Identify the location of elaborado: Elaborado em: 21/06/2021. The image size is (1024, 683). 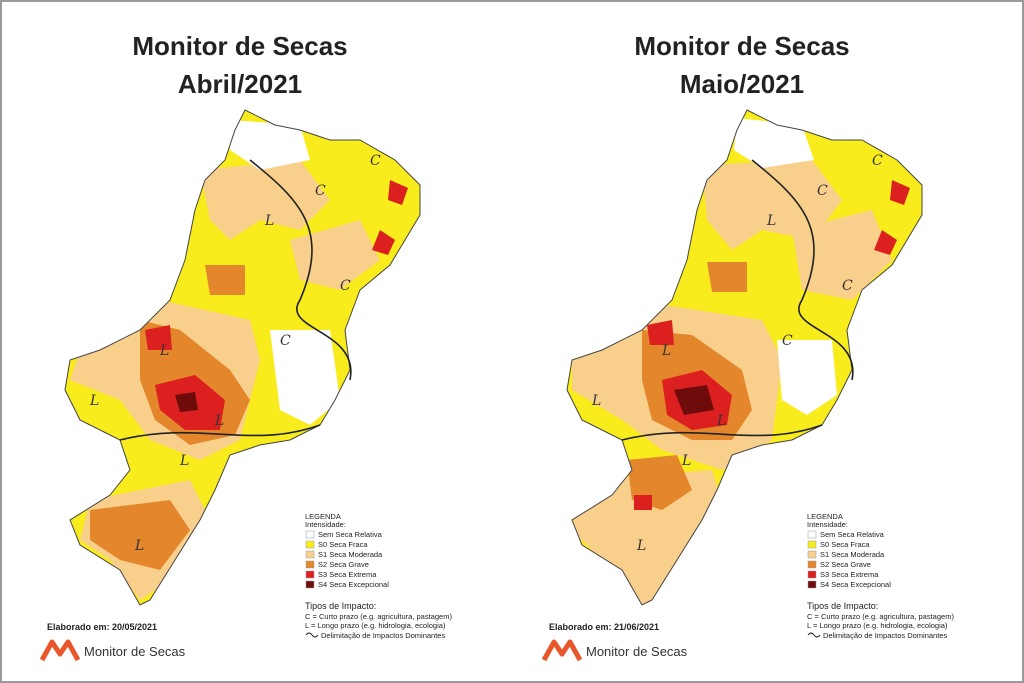
(604, 627).